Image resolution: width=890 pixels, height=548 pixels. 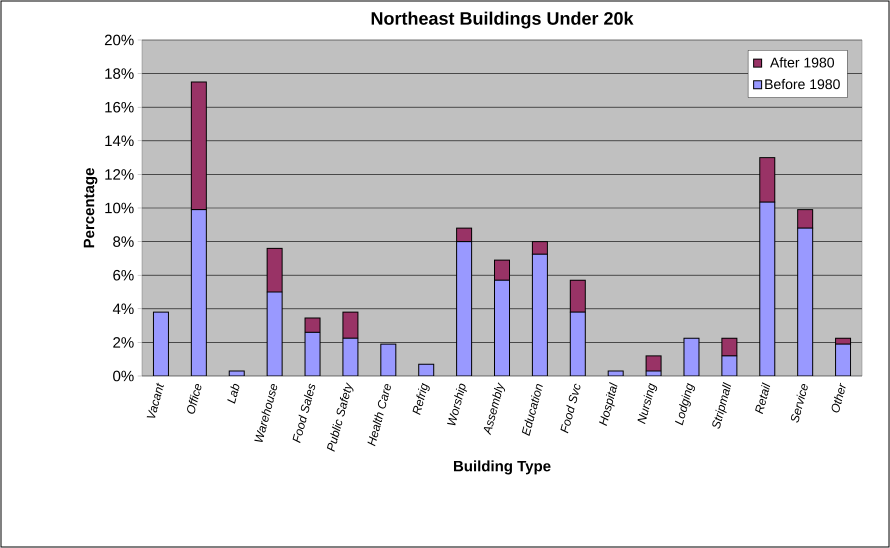 What do you see at coordinates (457, 405) in the screenshot?
I see `x-tick-label: Worship` at bounding box center [457, 405].